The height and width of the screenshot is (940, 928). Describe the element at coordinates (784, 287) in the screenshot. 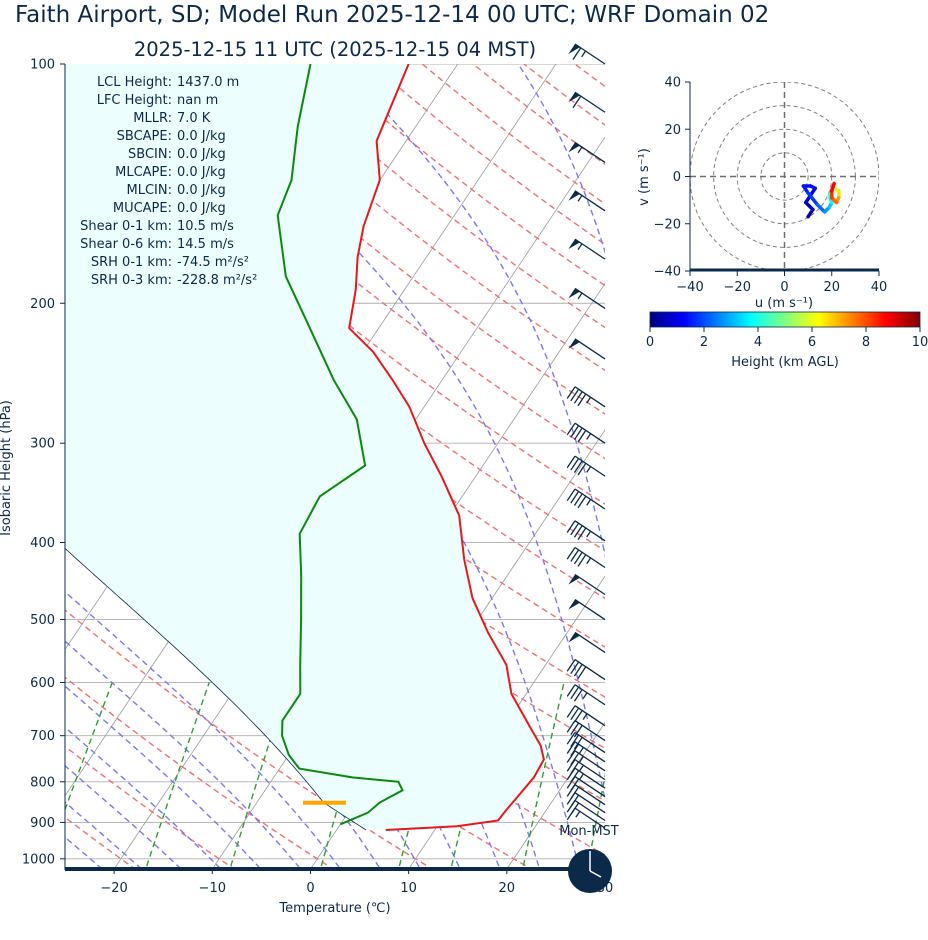

I see `hodograph-x-tick-label: 0` at that location.